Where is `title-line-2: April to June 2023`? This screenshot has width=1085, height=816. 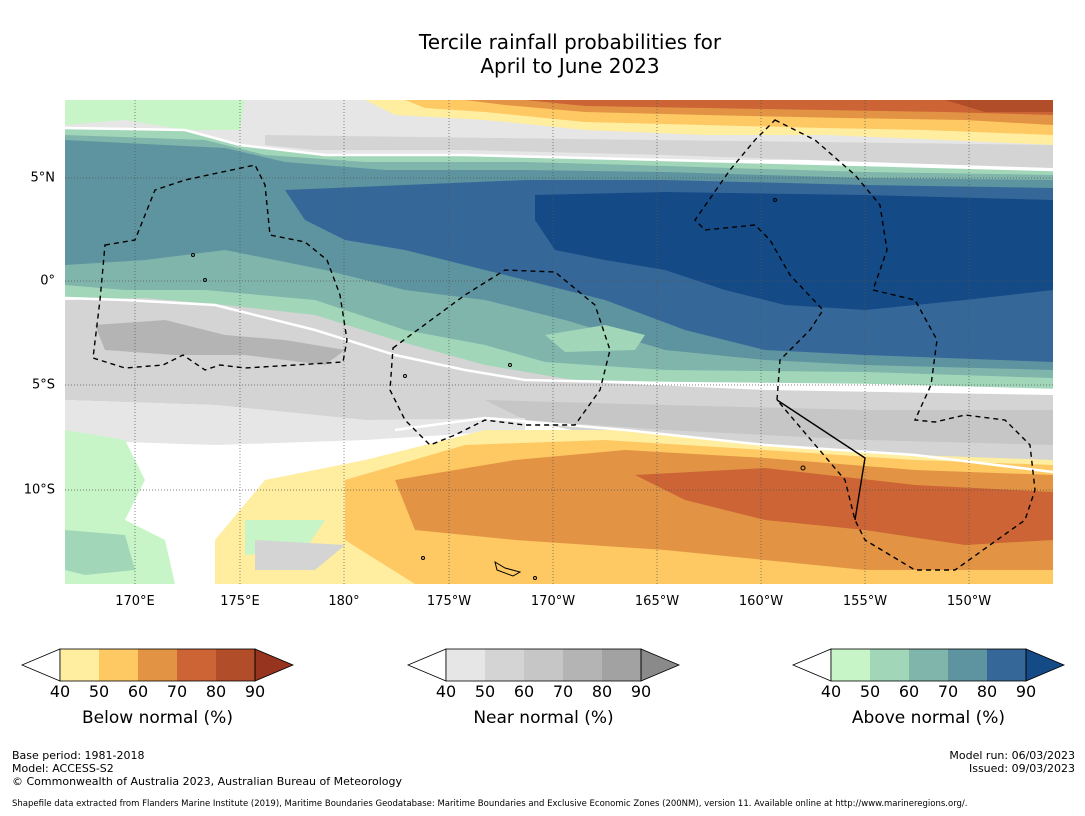 title-line-2: April to June 2023 is located at coordinates (570, 66).